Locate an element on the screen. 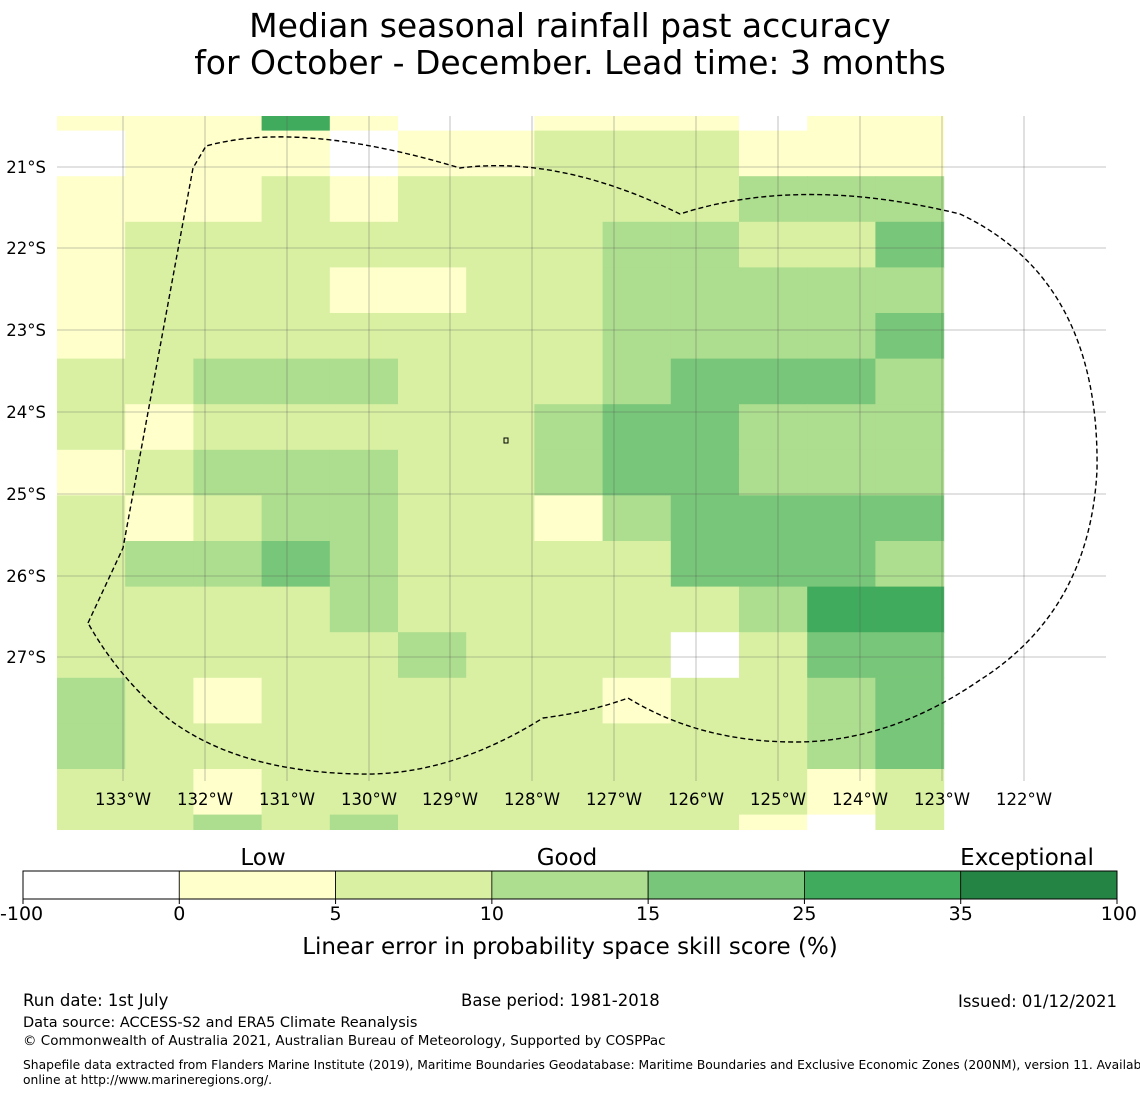 The width and height of the screenshot is (1140, 1095). longitude-label: 122°W is located at coordinates (1024, 799).